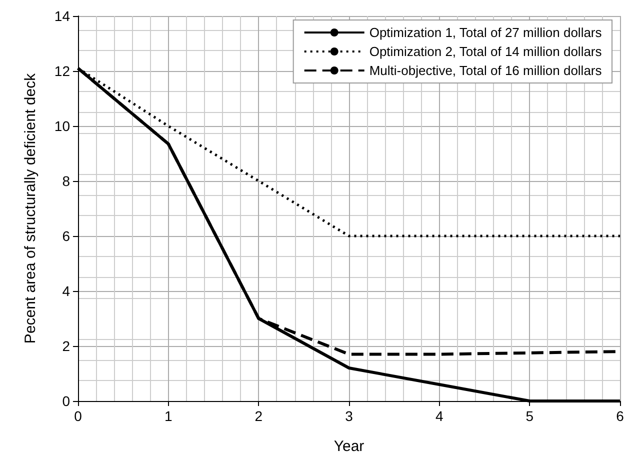 Image resolution: width=630 pixels, height=472 pixels. I want to click on y-axis-title: Pecent area of structurally deficient deck, so click(30, 208).